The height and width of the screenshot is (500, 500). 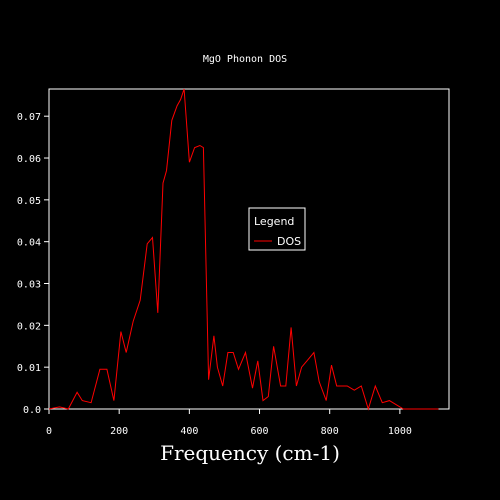 What do you see at coordinates (29, 243) in the screenshot?
I see `y-tick-label: 0.04` at bounding box center [29, 243].